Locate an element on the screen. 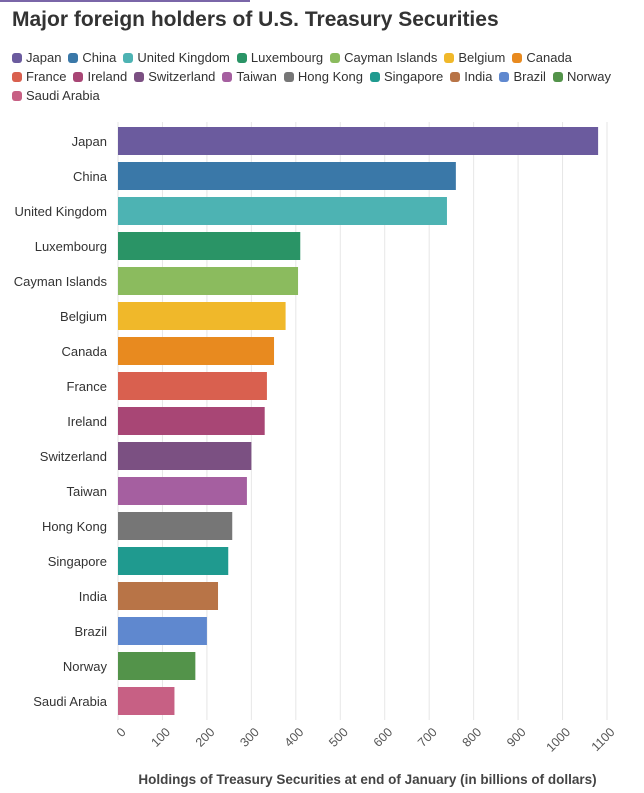  y-tick-label: Singapore is located at coordinates (77, 561).